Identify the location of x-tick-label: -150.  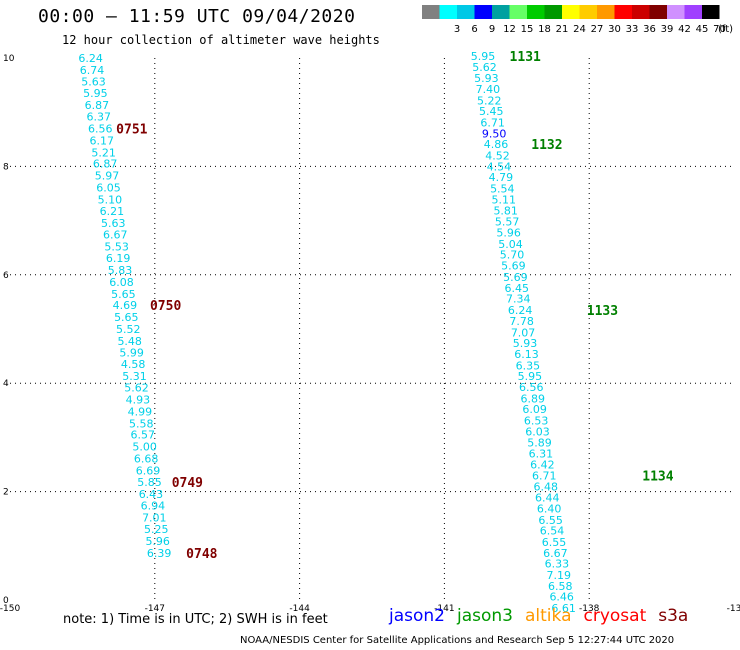
(10, 609).